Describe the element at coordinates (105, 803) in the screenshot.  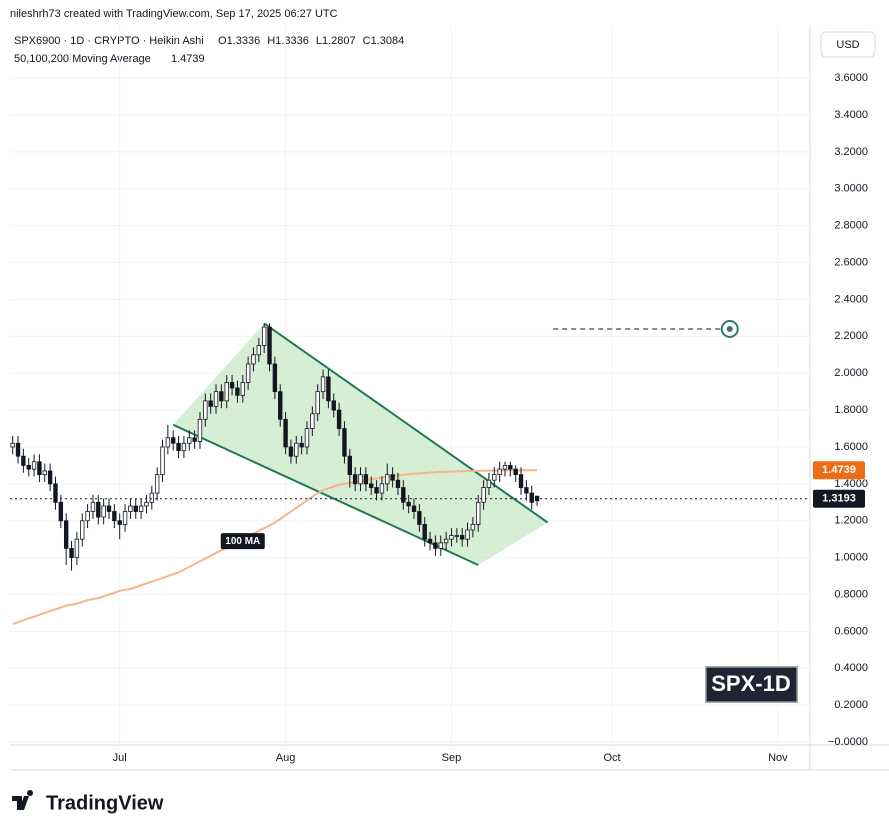
I see `brand: TradingView` at that location.